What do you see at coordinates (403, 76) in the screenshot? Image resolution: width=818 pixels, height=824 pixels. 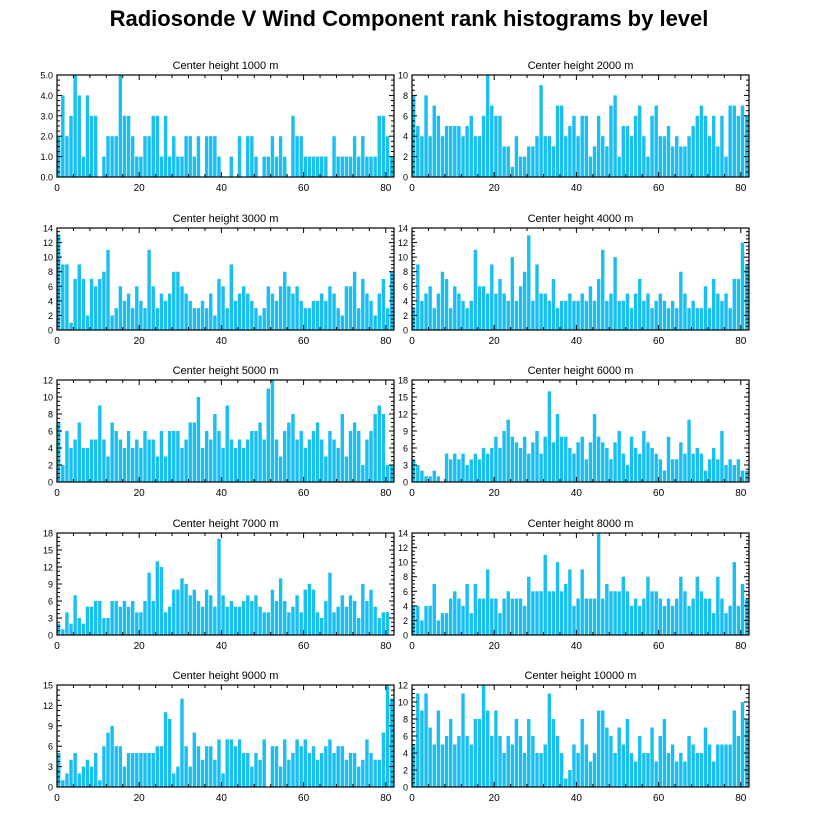 I see `y-tick-label: 10` at bounding box center [403, 76].